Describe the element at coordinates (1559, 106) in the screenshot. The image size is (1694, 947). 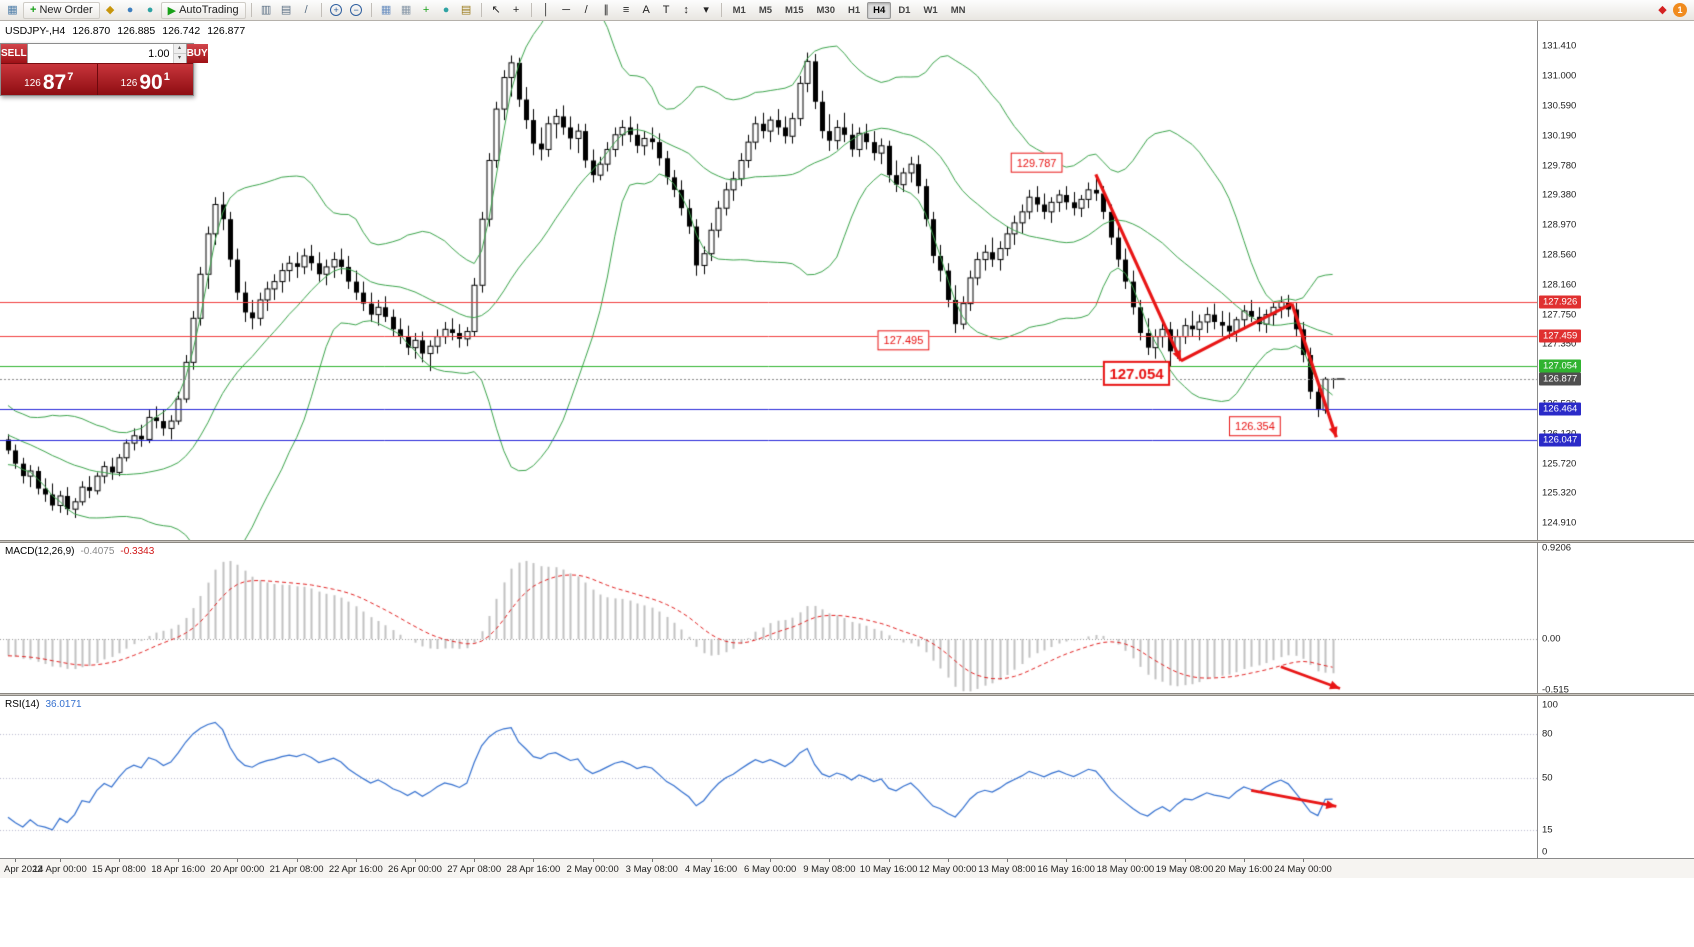
I see `scale-tick: 130.590` at that location.